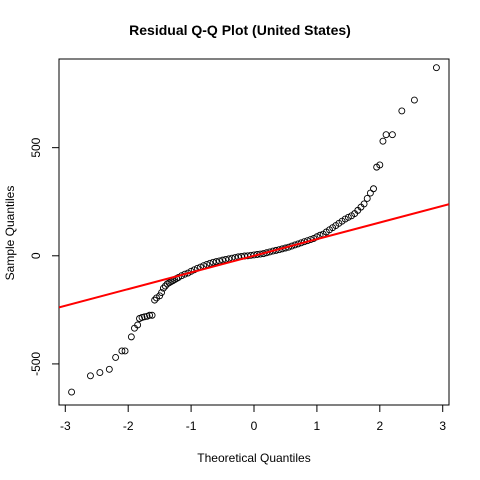  What do you see at coordinates (10, 233) in the screenshot?
I see `y-axis-label: Sample Quantiles` at bounding box center [10, 233].